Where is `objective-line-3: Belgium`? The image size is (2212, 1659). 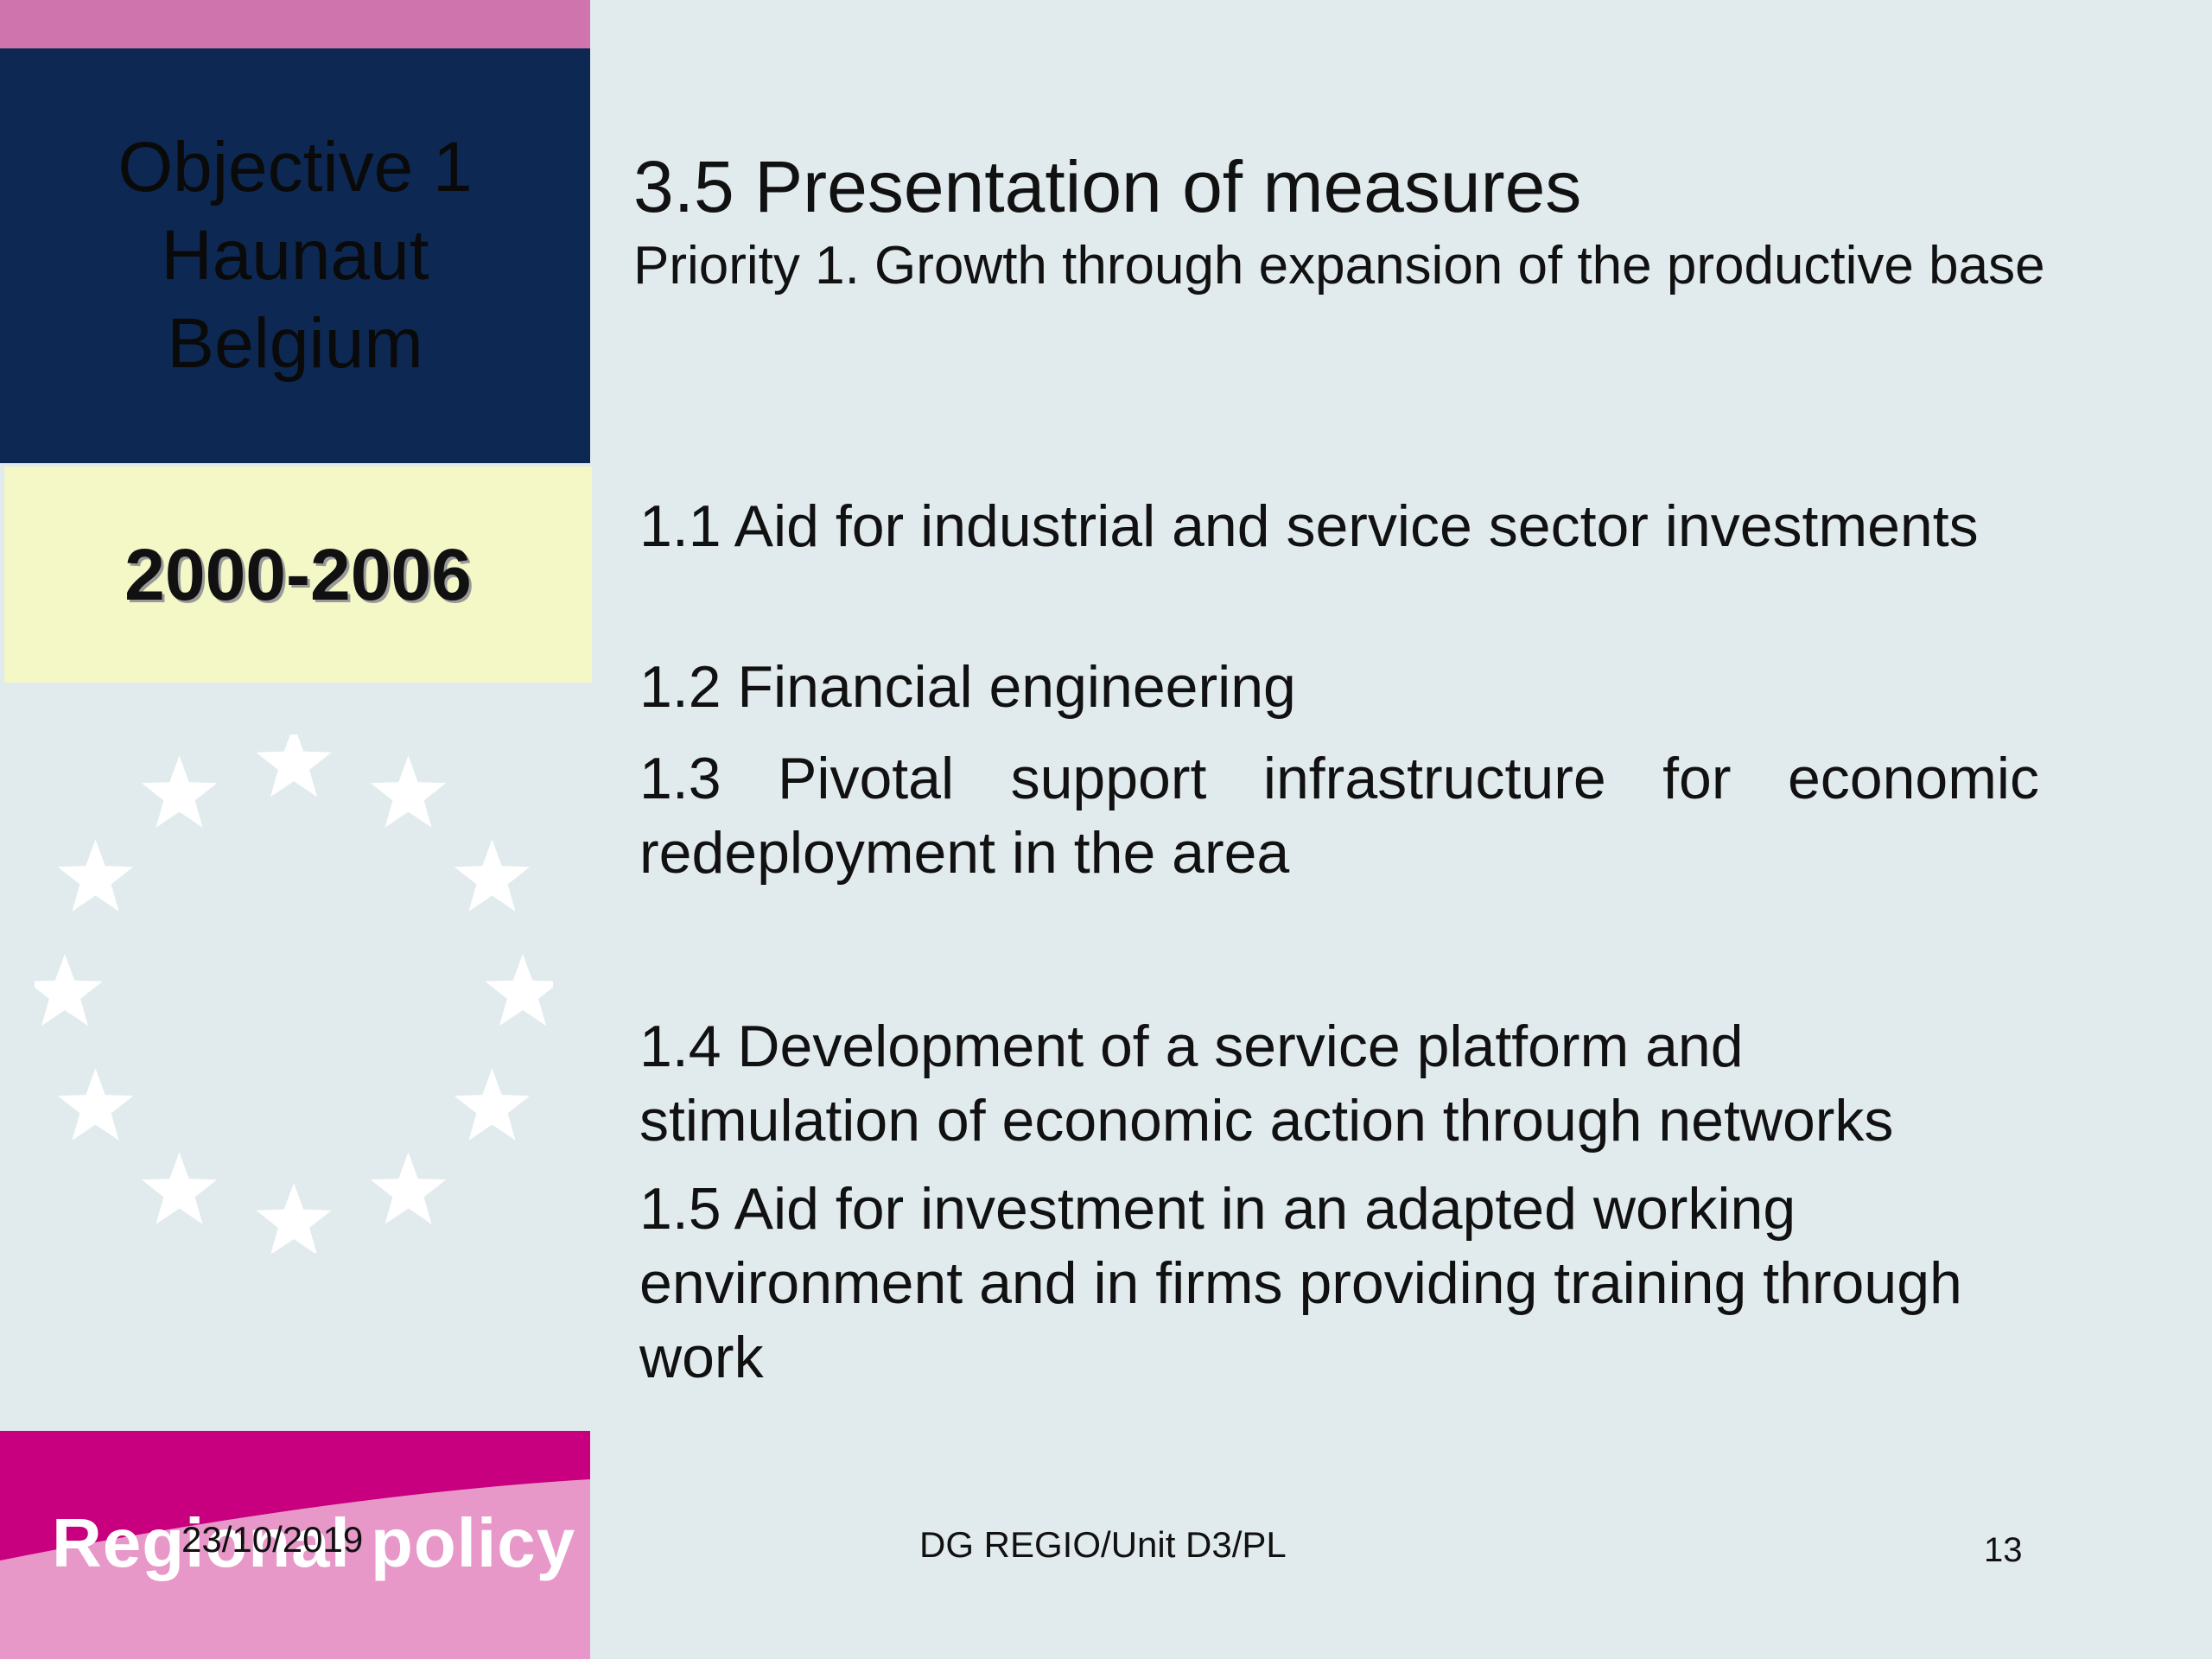 objective-line-3: Belgium is located at coordinates (295, 343).